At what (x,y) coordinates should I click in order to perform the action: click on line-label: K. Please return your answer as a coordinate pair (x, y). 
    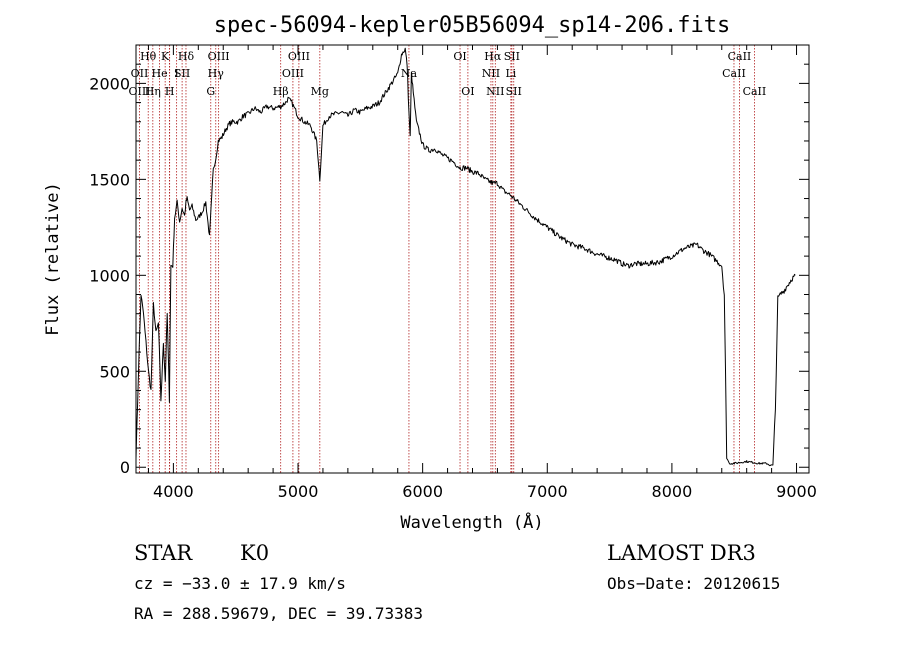
    Looking at the image, I should click on (165, 56).